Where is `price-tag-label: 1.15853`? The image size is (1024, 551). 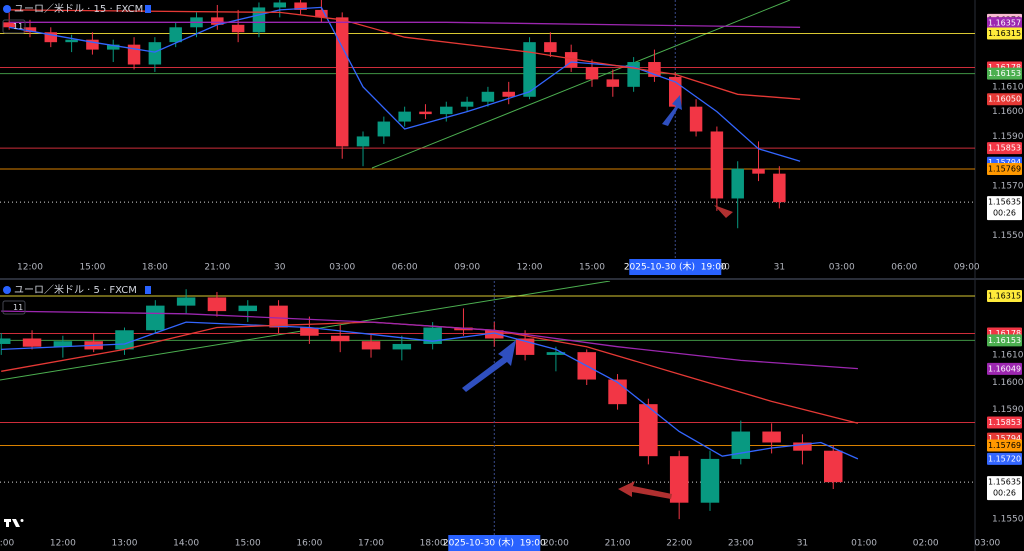 price-tag-label: 1.15853 is located at coordinates (1004, 148).